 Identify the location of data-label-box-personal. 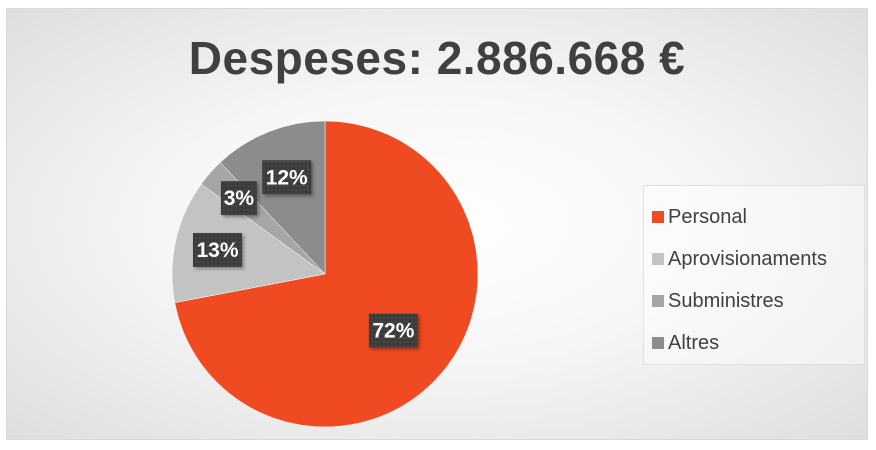
(393, 330).